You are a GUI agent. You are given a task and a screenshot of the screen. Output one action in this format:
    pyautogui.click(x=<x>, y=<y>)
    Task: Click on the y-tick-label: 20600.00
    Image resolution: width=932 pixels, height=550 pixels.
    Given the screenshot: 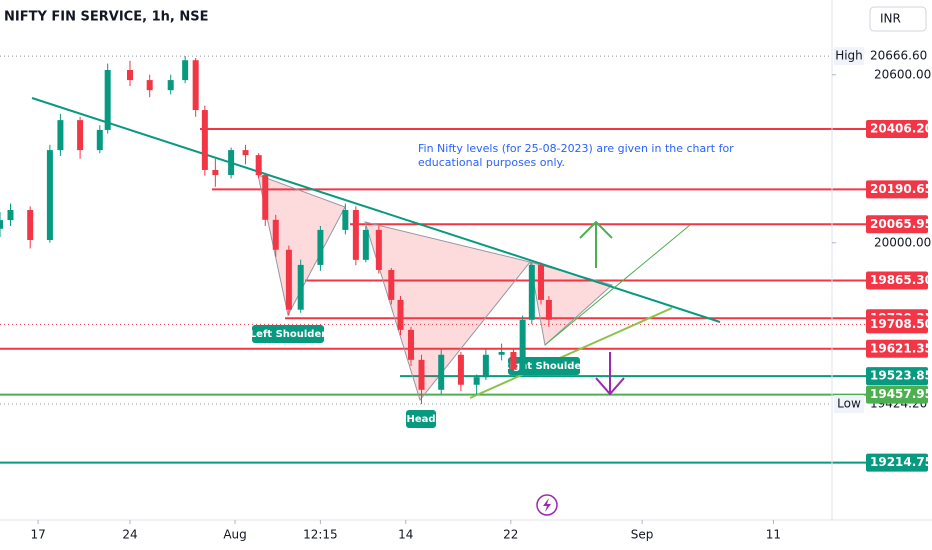 What is the action you would take?
    pyautogui.click(x=902, y=74)
    